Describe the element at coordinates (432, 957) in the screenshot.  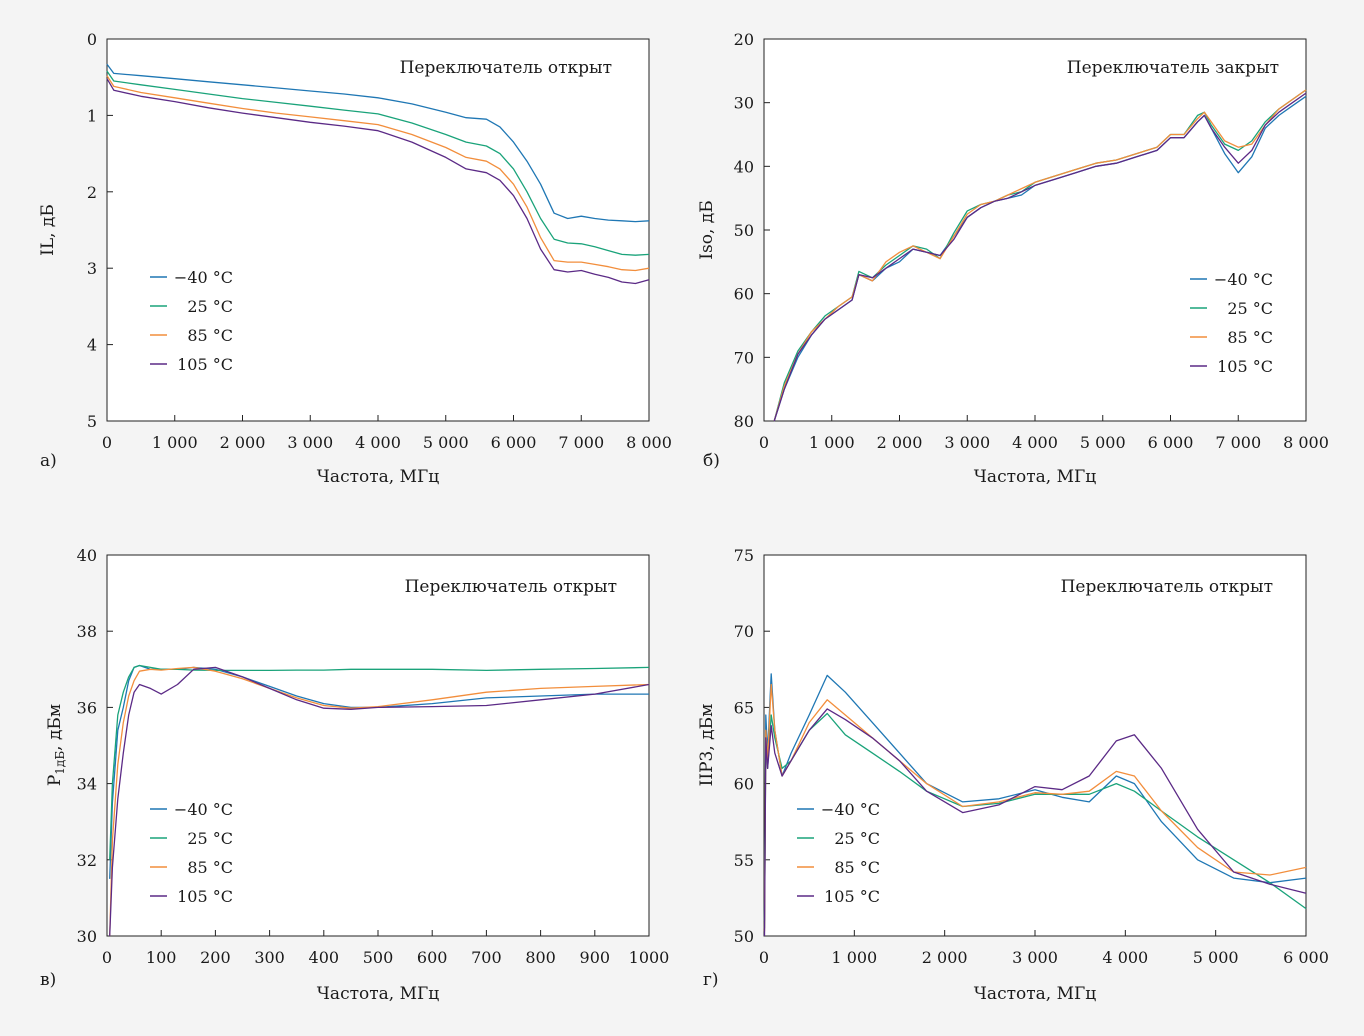
I see `x-tick-label: 600` at that location.